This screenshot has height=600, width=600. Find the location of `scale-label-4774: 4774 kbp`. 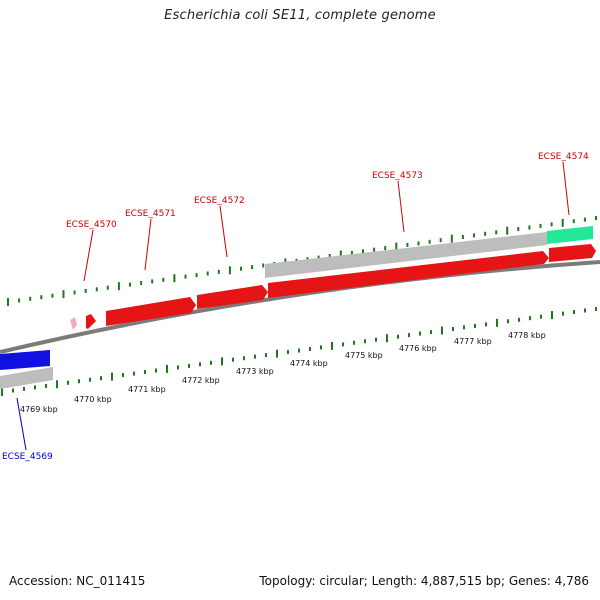

scale-label-4774: 4774 kbp is located at coordinates (309, 363).